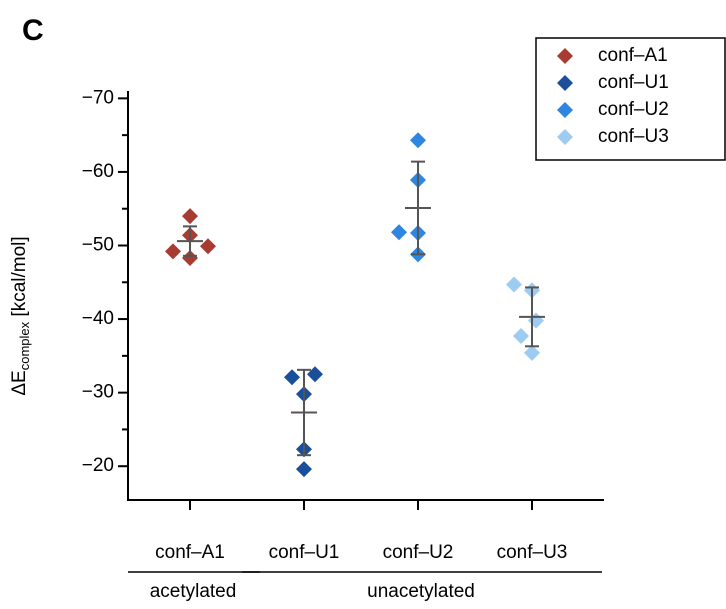  I want to click on legend: conf–A1 conf–U1 conf–U2 conf–U3, so click(630, 99).